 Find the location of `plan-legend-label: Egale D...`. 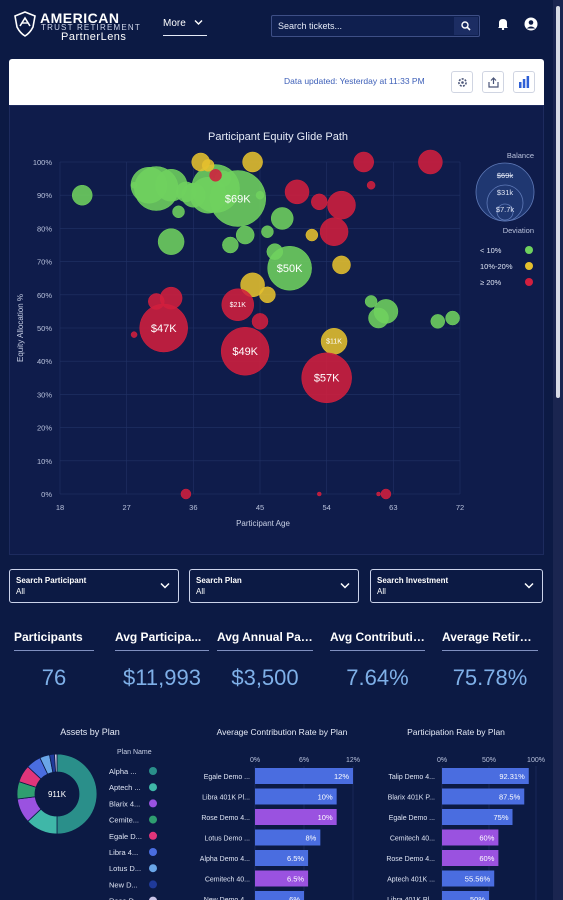

plan-legend-label: Egale D... is located at coordinates (125, 836).